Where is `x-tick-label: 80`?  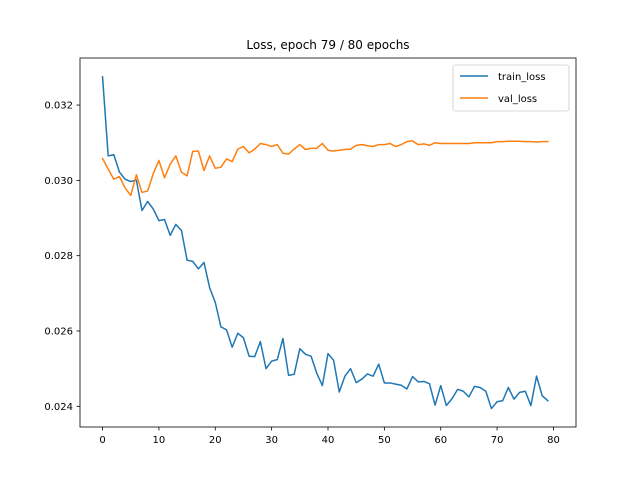 x-tick-label: 80 is located at coordinates (553, 440).